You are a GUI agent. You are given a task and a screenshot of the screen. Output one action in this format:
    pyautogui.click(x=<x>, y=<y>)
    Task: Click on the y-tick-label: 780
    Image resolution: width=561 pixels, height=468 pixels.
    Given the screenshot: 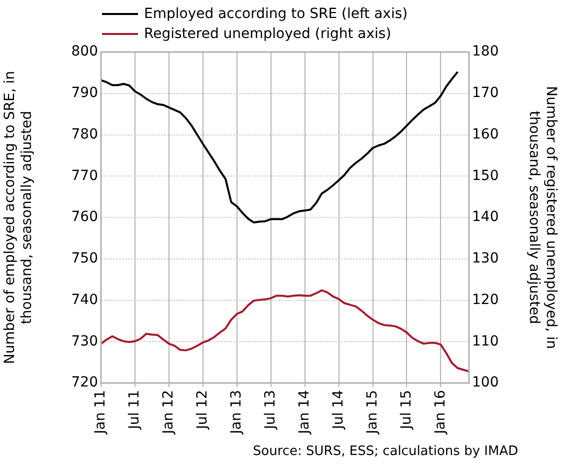 What is the action you would take?
    pyautogui.click(x=84, y=134)
    